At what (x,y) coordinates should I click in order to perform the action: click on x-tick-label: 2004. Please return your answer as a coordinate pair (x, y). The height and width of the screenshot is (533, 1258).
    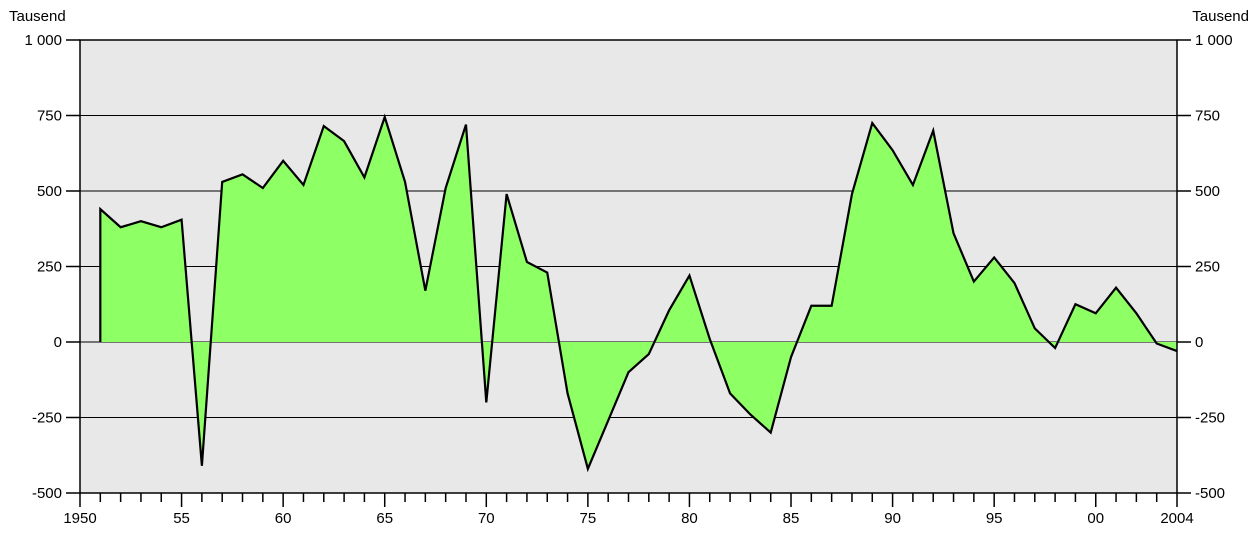
    Looking at the image, I should click on (1176, 518).